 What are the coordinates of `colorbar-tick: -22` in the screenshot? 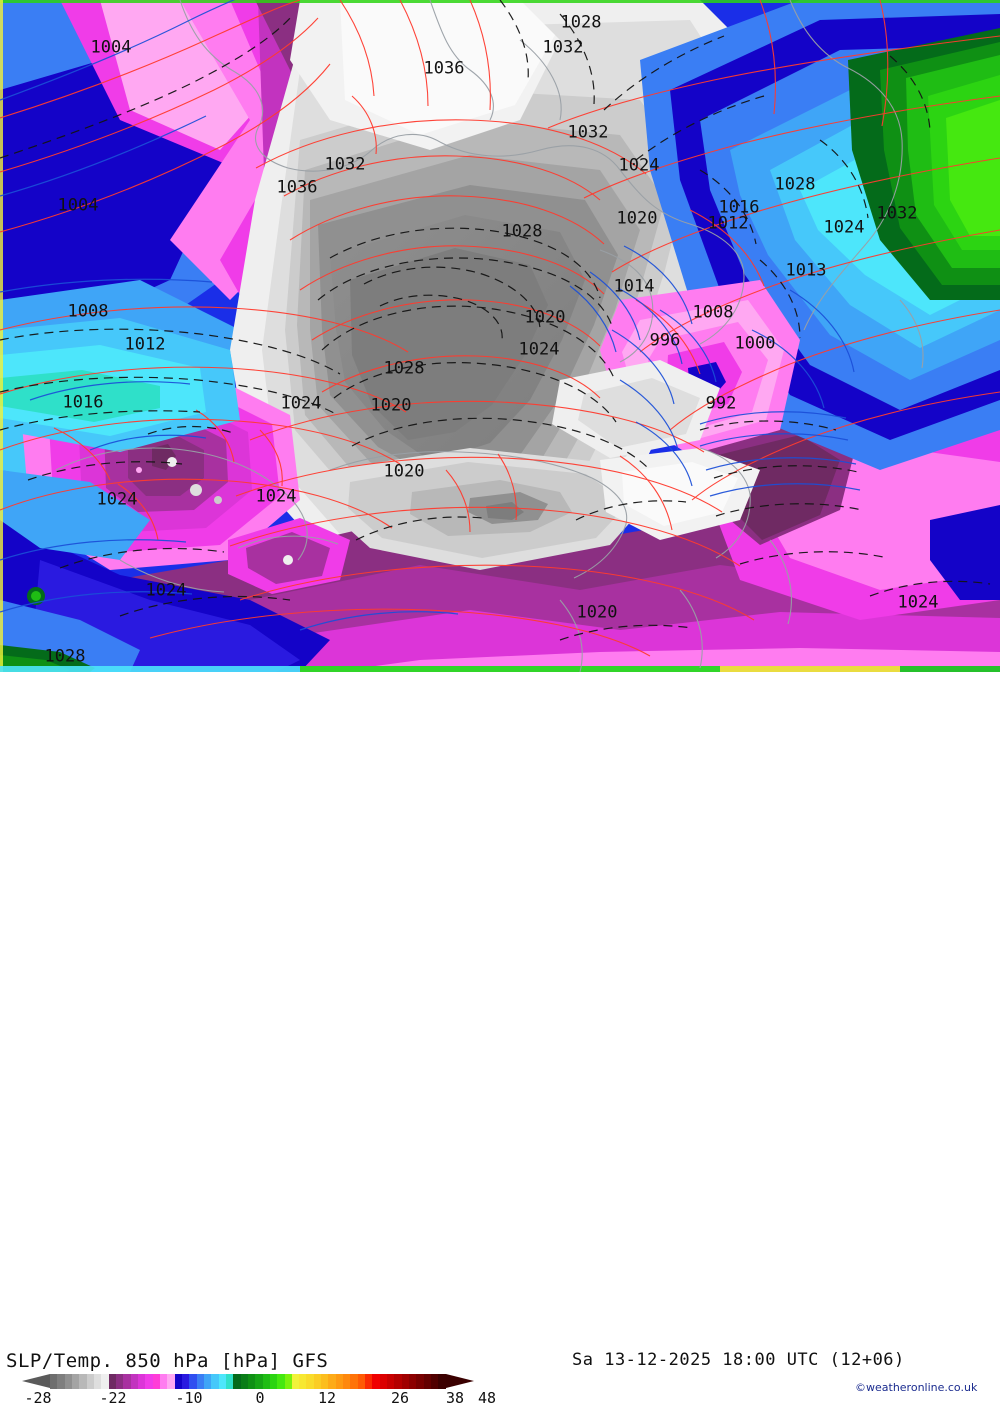 It's located at (113, 1398).